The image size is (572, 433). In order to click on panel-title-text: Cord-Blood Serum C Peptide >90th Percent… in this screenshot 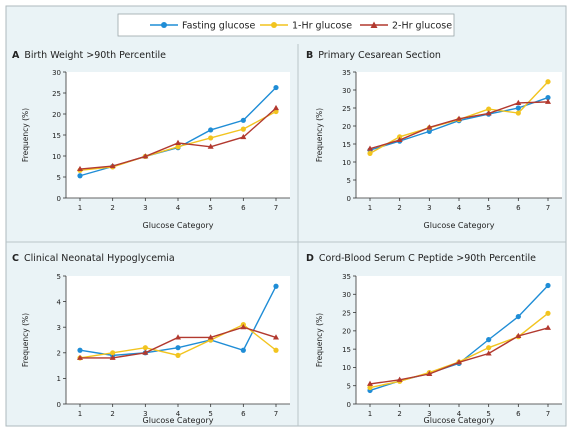, I will do `click(427, 258)`.